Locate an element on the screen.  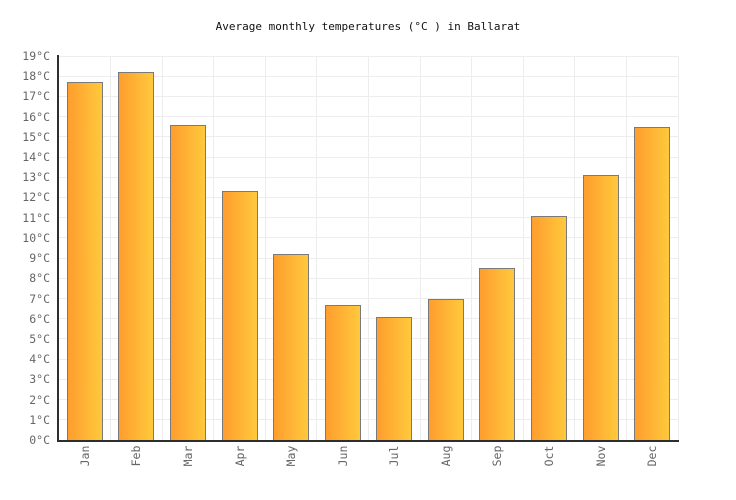
bar-nov is located at coordinates (600, 307).